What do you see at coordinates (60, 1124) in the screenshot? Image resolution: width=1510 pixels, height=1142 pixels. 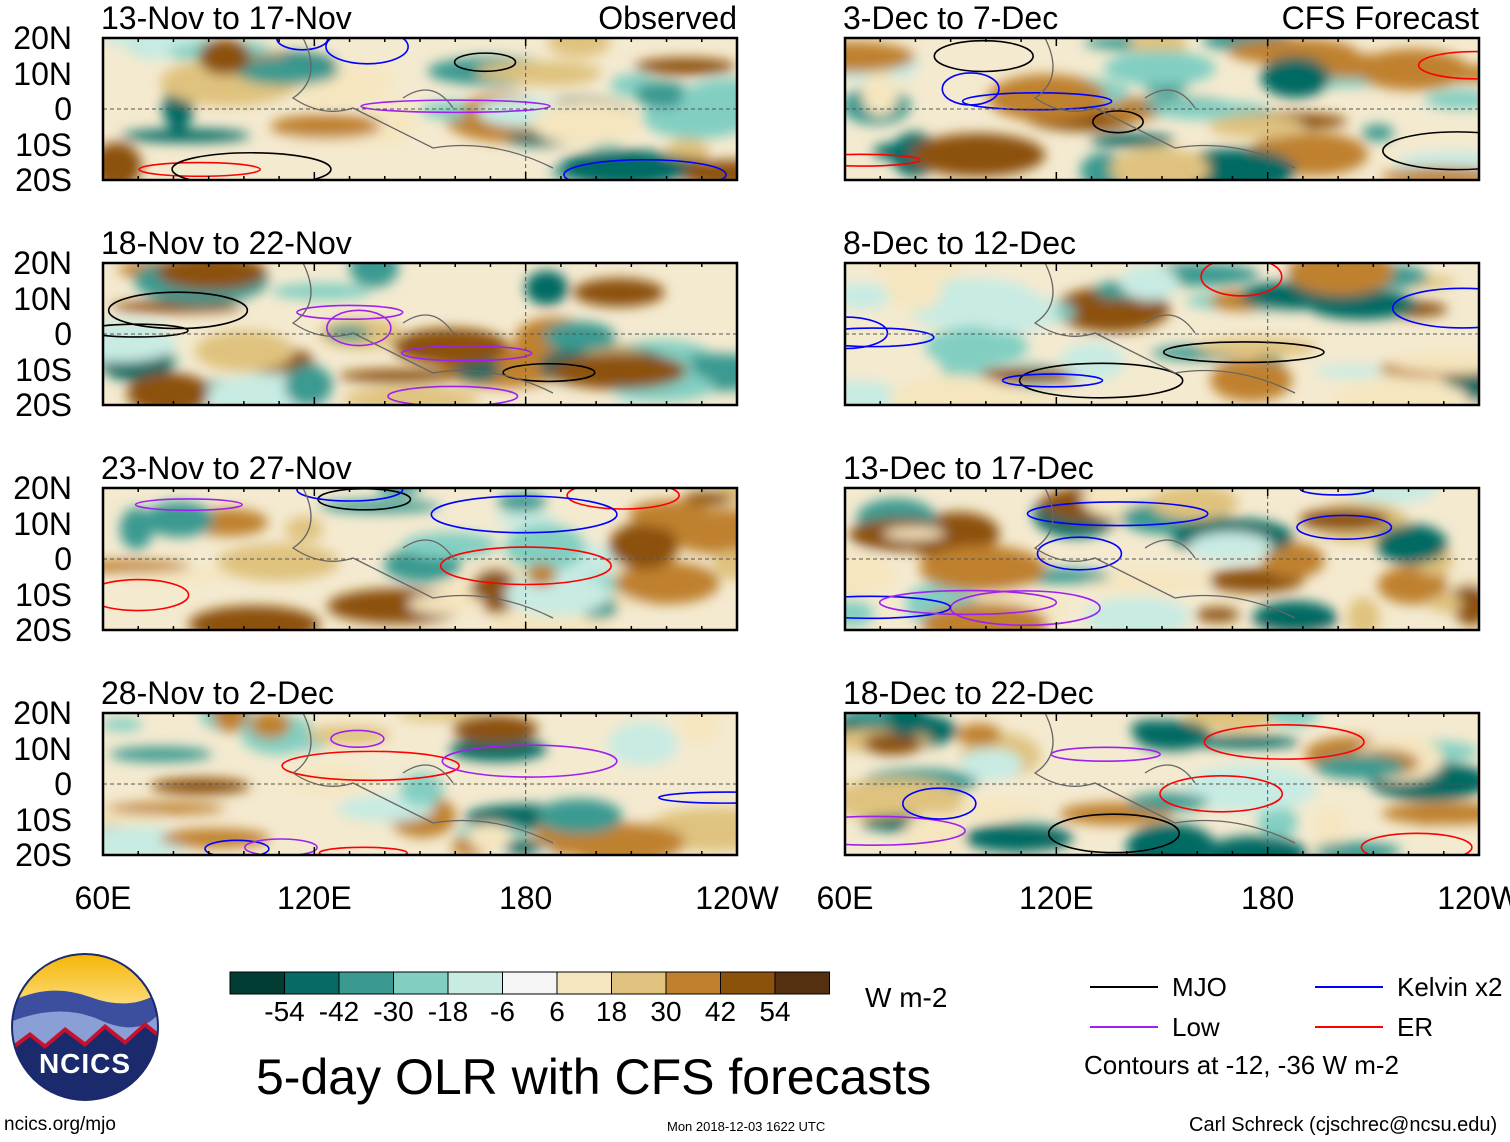 I see `footer-url: ncics.org/mjo` at bounding box center [60, 1124].